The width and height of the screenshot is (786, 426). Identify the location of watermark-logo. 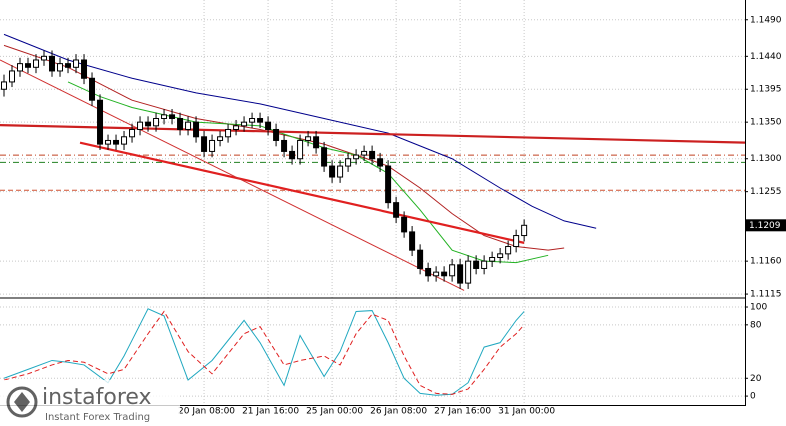
(22, 402).